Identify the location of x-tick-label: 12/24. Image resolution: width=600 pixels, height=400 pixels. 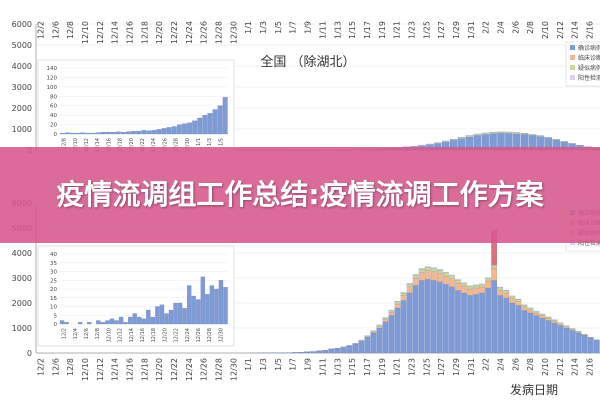
(189, 32).